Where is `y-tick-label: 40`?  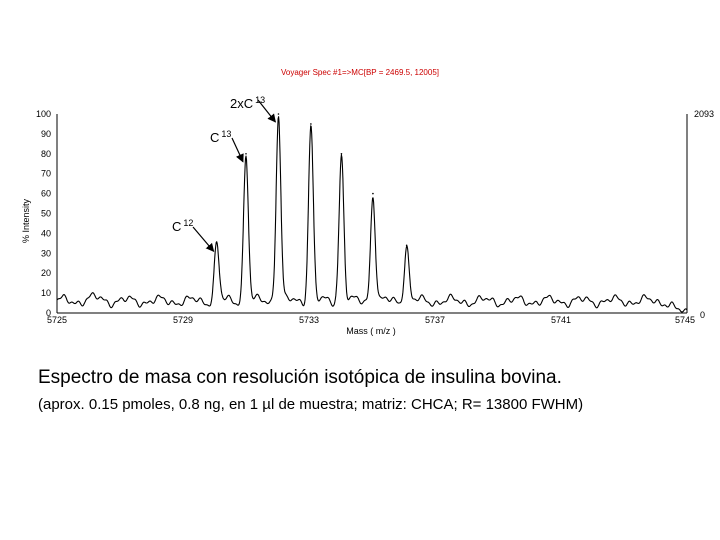 y-tick-label: 40 is located at coordinates (46, 233).